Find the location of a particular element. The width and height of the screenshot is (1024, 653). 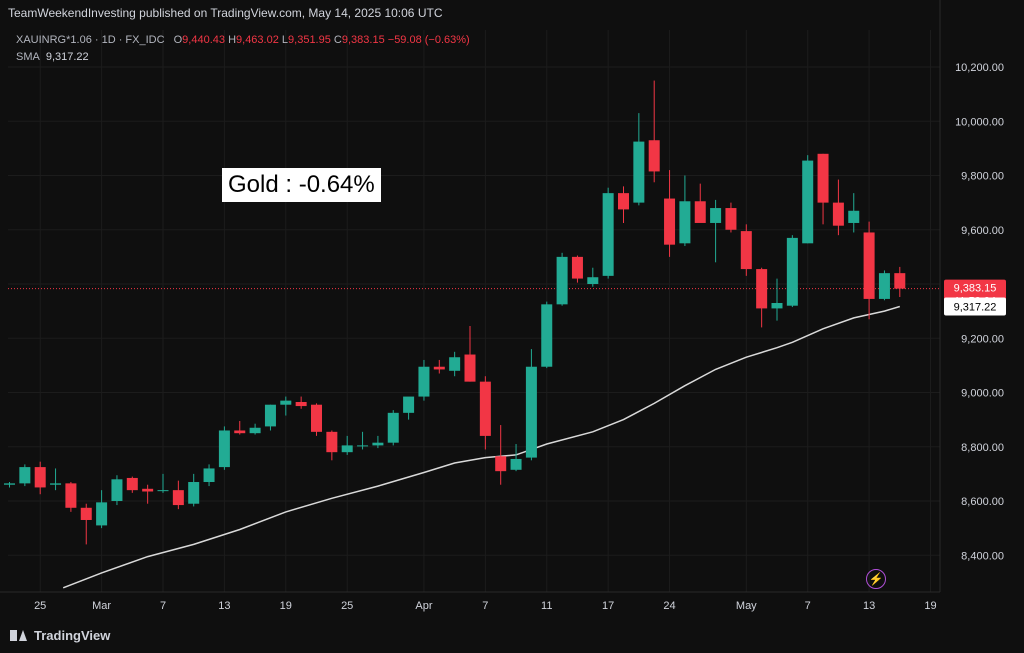

y-tick-label: 9,200.00 is located at coordinates (982, 339).